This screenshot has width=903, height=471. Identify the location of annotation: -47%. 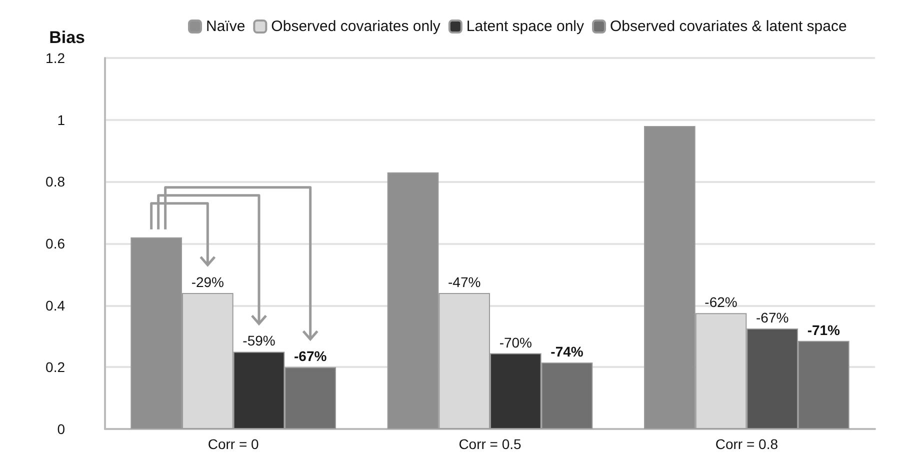
(464, 282).